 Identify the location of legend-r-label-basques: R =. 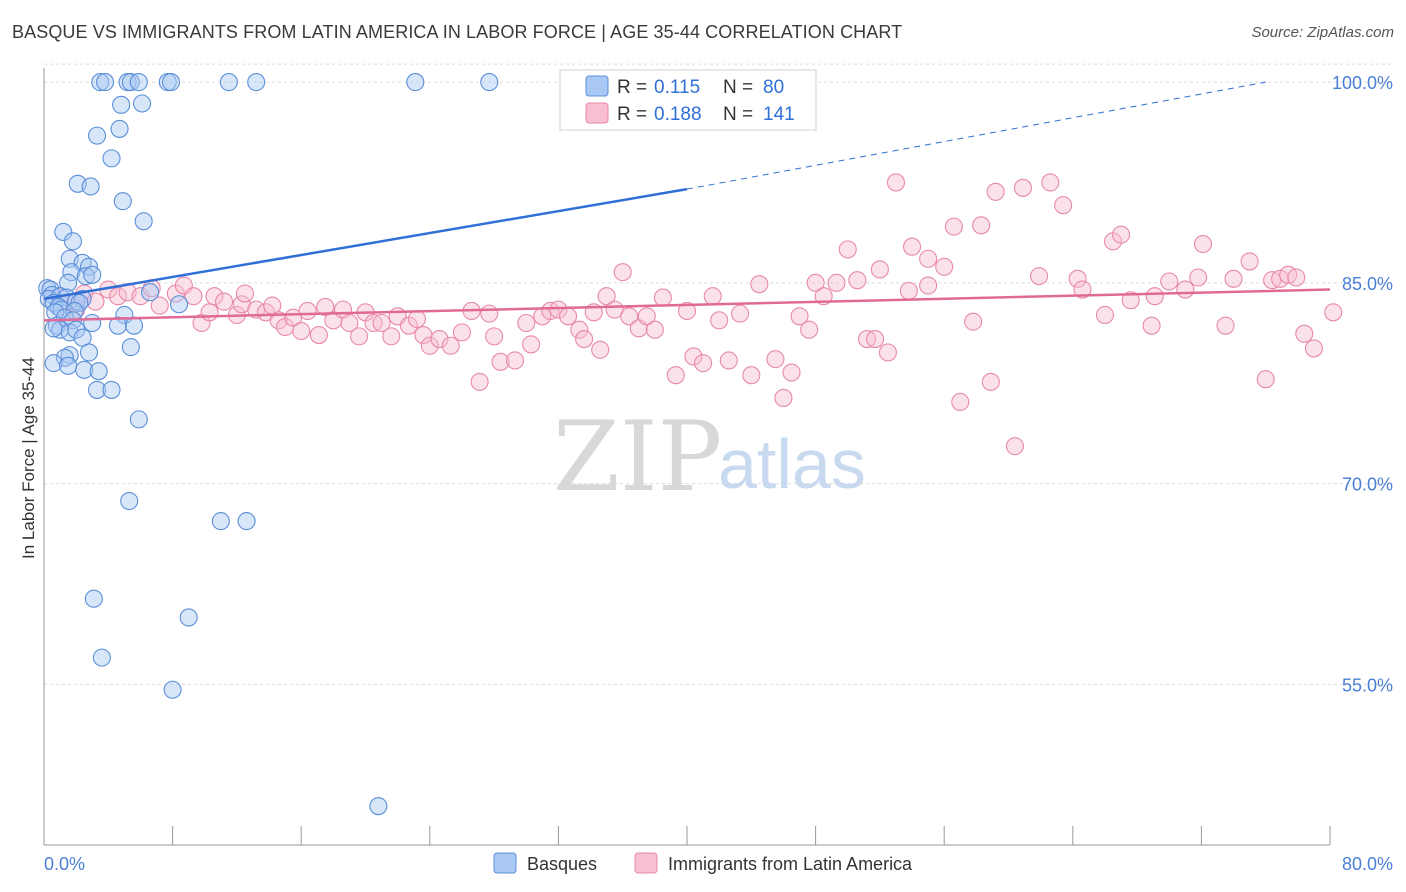
(632, 87).